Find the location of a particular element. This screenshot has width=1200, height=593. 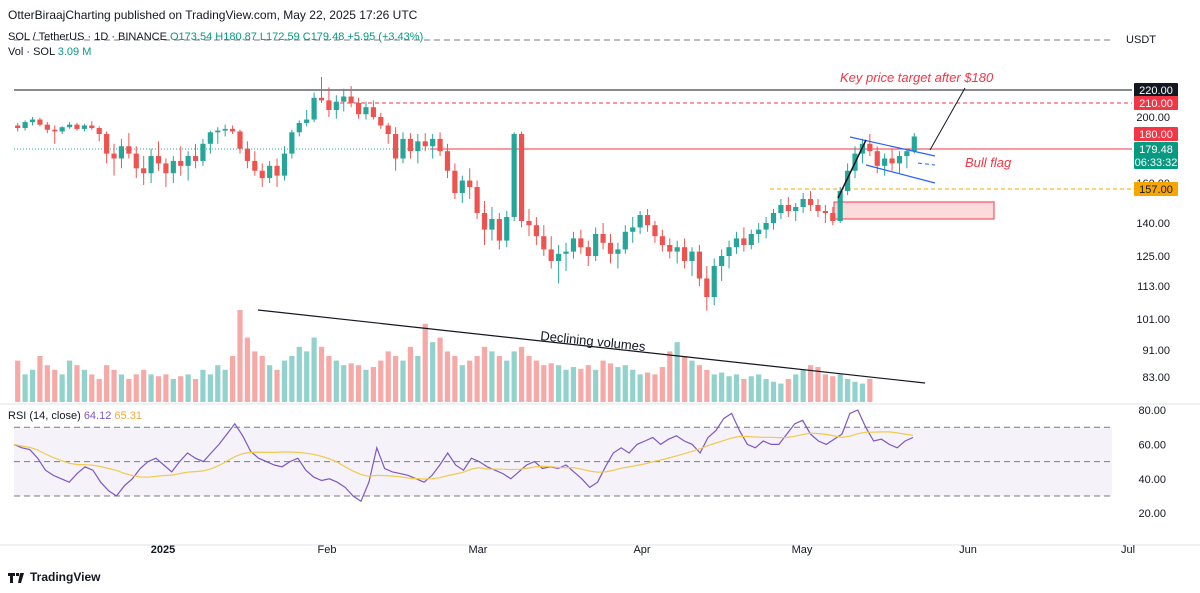

open-value: O173.54 is located at coordinates (191, 37).